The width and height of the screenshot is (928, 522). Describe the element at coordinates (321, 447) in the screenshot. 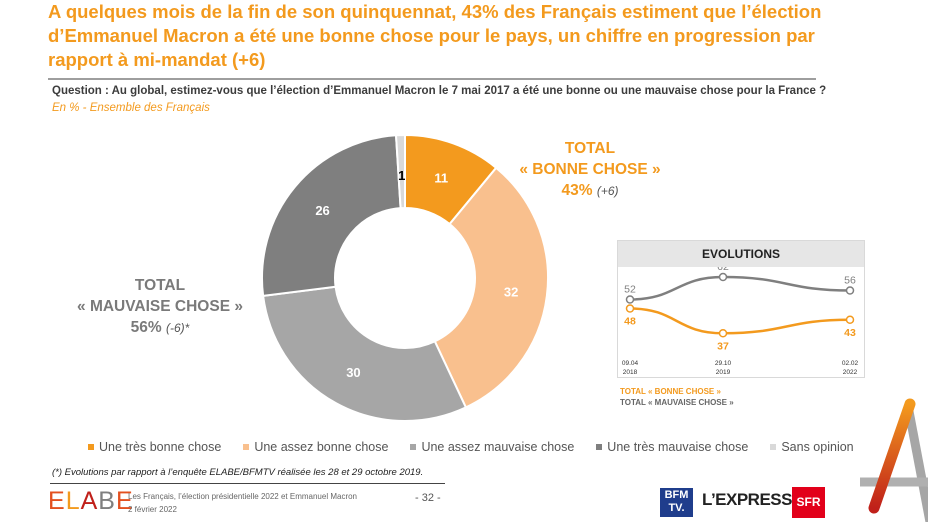

I see `legend-label: Une assez bonne chose` at that location.